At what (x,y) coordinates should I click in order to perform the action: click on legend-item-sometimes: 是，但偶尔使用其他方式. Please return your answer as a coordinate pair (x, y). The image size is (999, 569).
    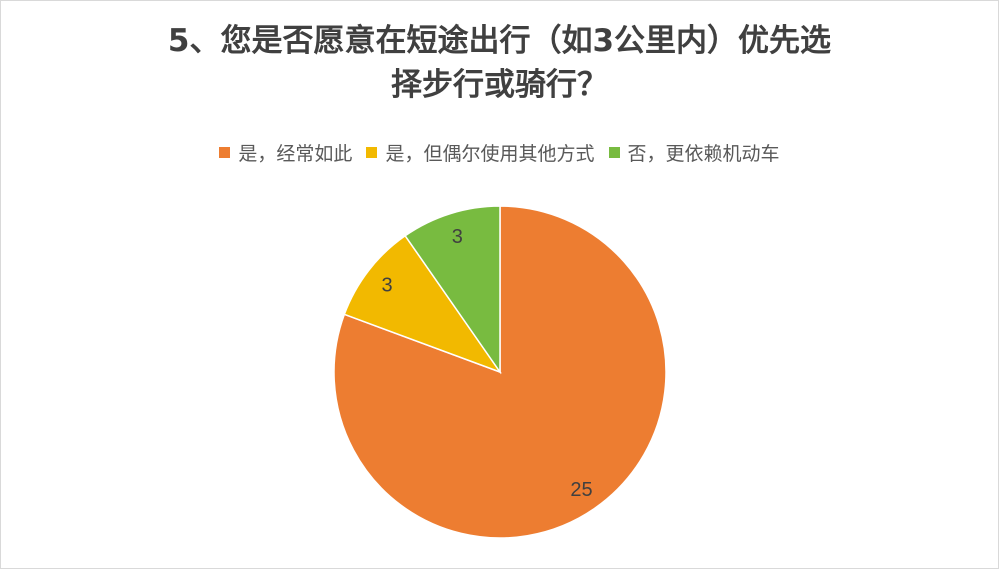
    Looking at the image, I should click on (480, 152).